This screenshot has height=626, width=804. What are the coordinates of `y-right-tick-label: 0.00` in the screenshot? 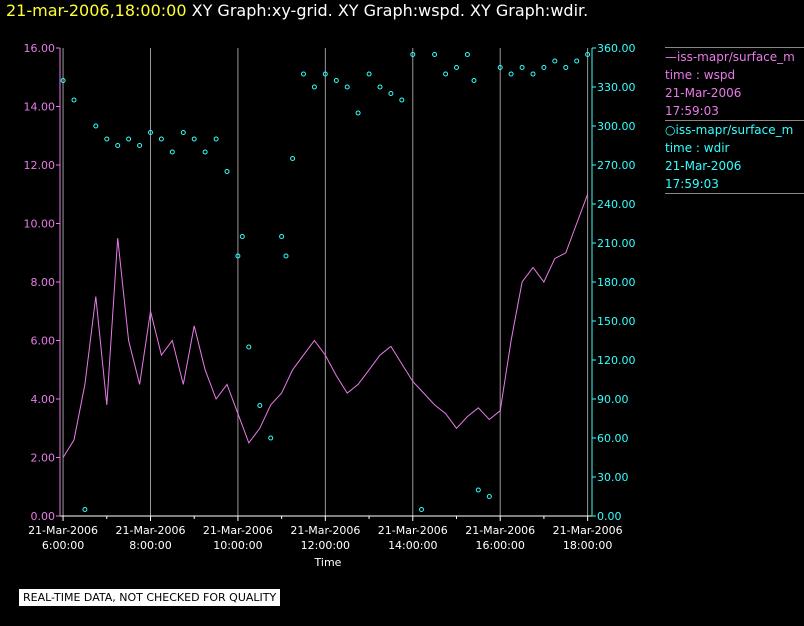 It's located at (609, 516).